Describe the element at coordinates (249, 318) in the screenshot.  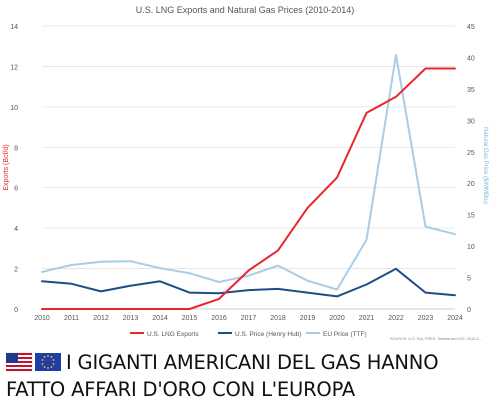
I see `x-tick-label: 2017` at that location.